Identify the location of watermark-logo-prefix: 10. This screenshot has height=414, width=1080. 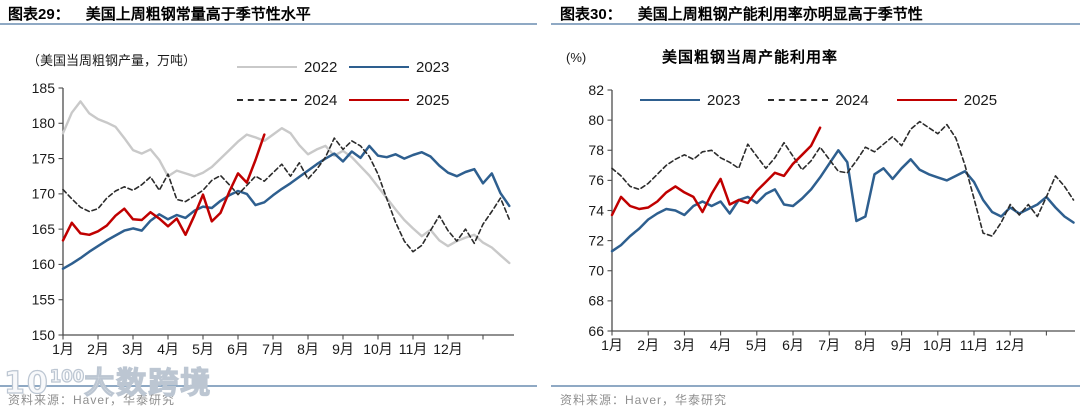
(26, 383).